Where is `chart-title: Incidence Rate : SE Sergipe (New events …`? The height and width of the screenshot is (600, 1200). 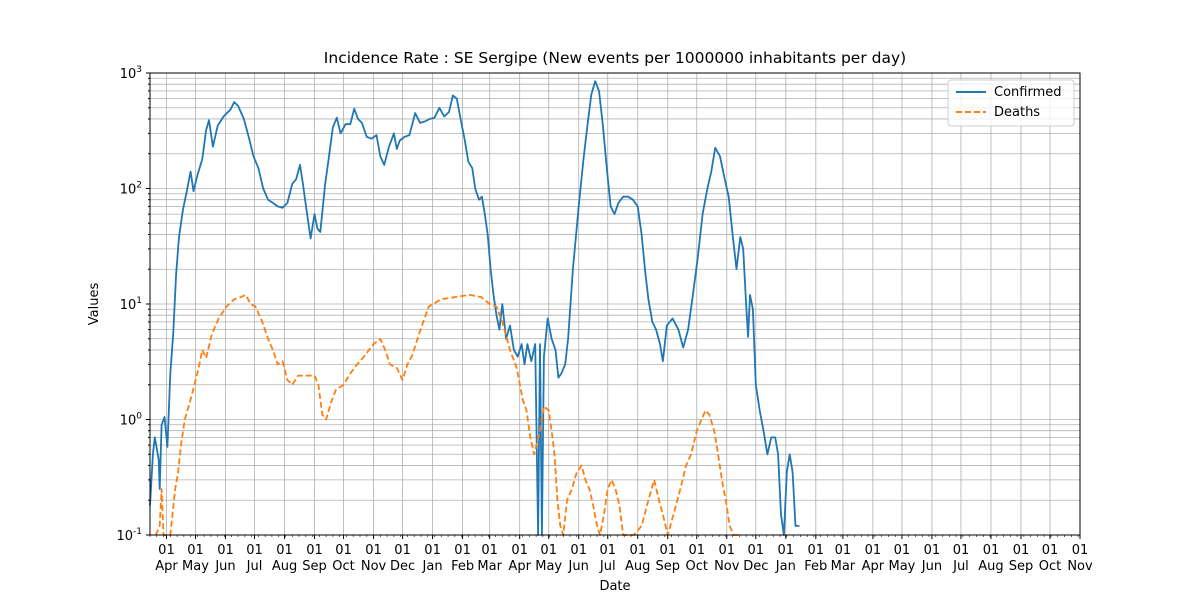
chart-title: Incidence Rate : SE Sergipe (New events … is located at coordinates (615, 58).